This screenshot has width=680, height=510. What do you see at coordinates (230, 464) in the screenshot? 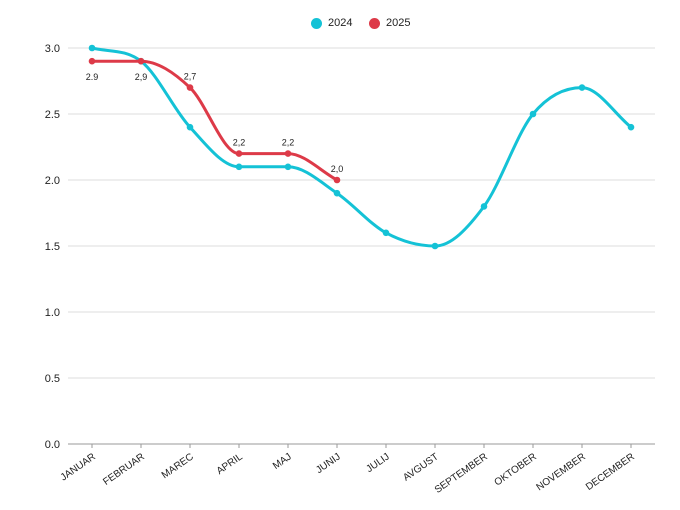
I see `x-tick-label: APRIL` at bounding box center [230, 464].